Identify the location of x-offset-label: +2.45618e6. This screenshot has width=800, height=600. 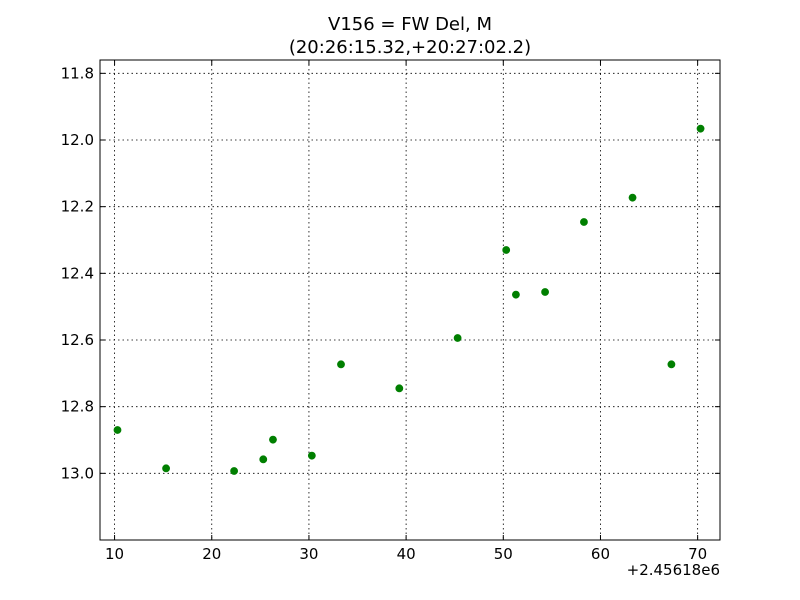
(673, 570).